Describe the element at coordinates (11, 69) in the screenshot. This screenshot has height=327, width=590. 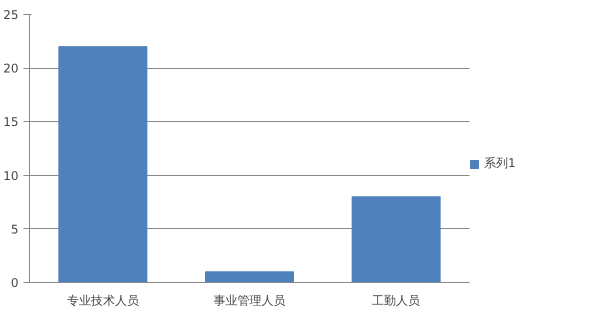
I see `y-tick-label: 20` at that location.